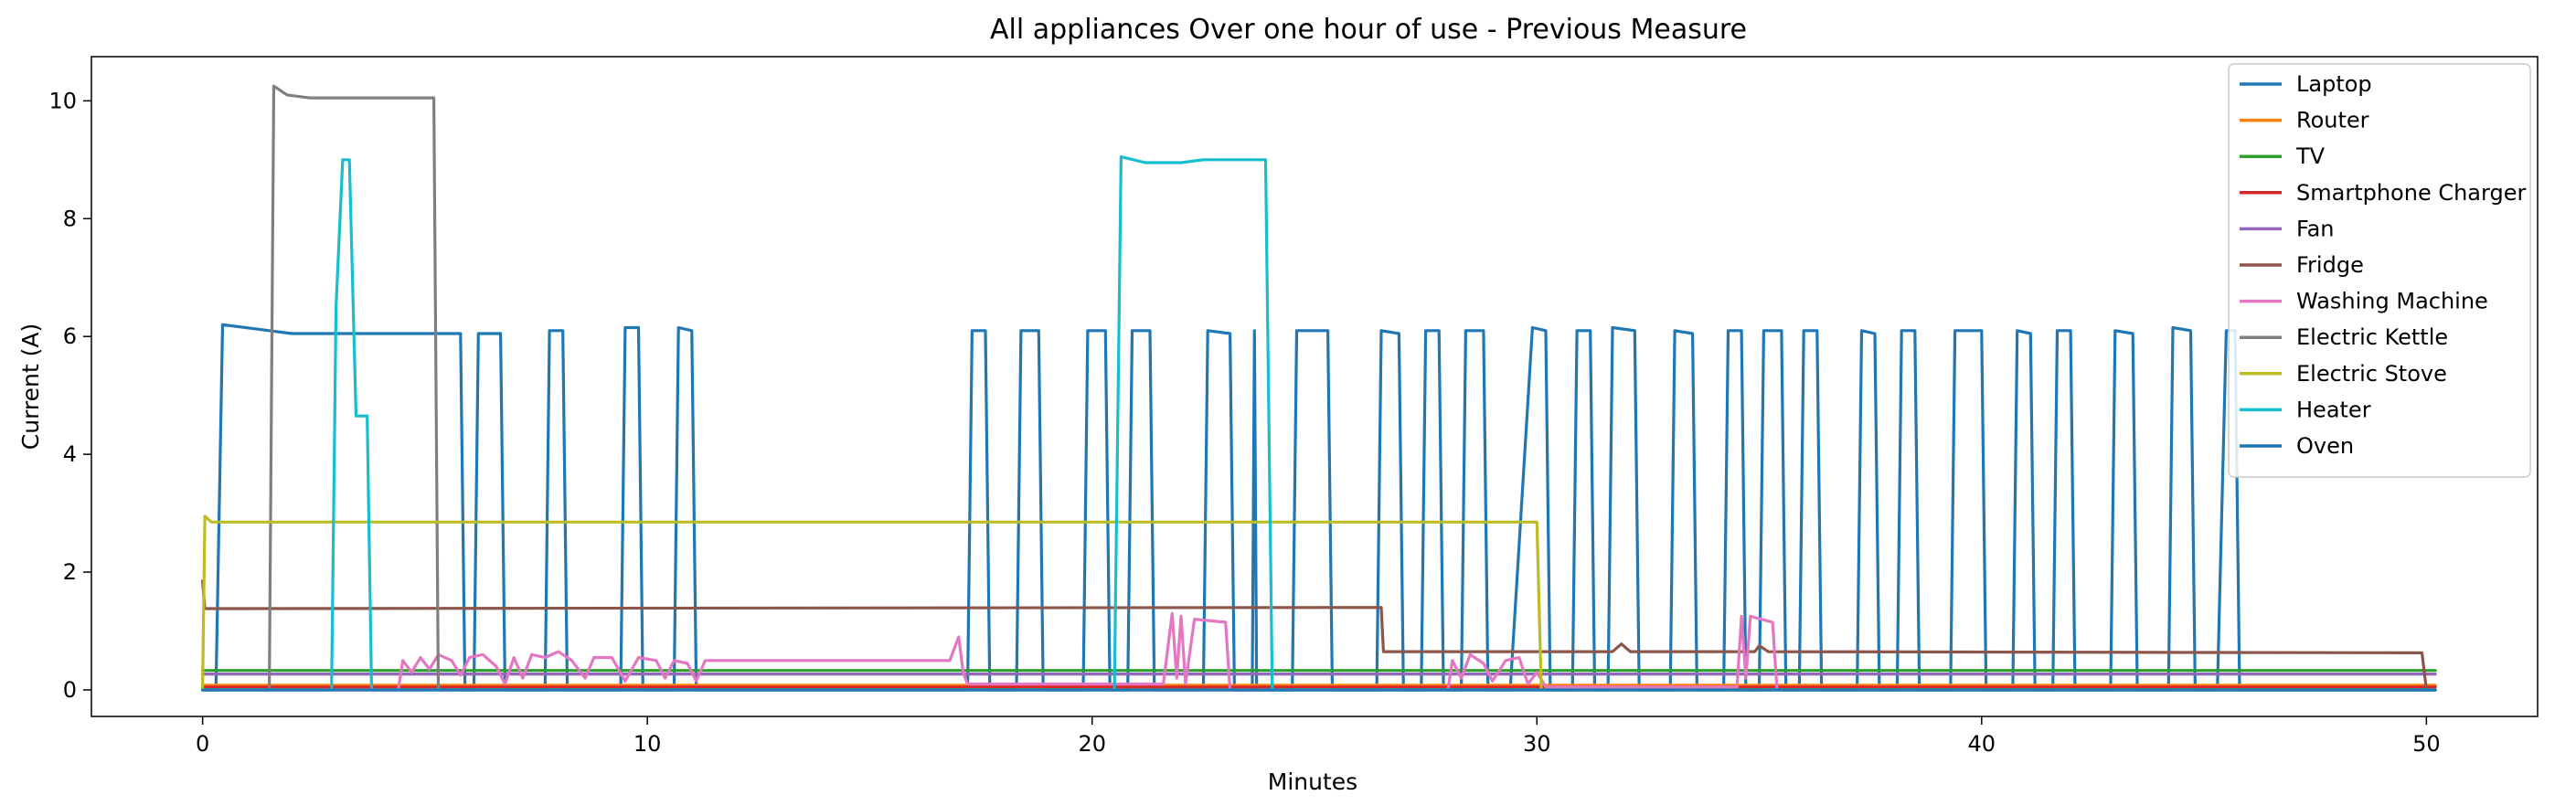  What do you see at coordinates (2315, 228) in the screenshot?
I see `legend-label-fan: Fan` at bounding box center [2315, 228].